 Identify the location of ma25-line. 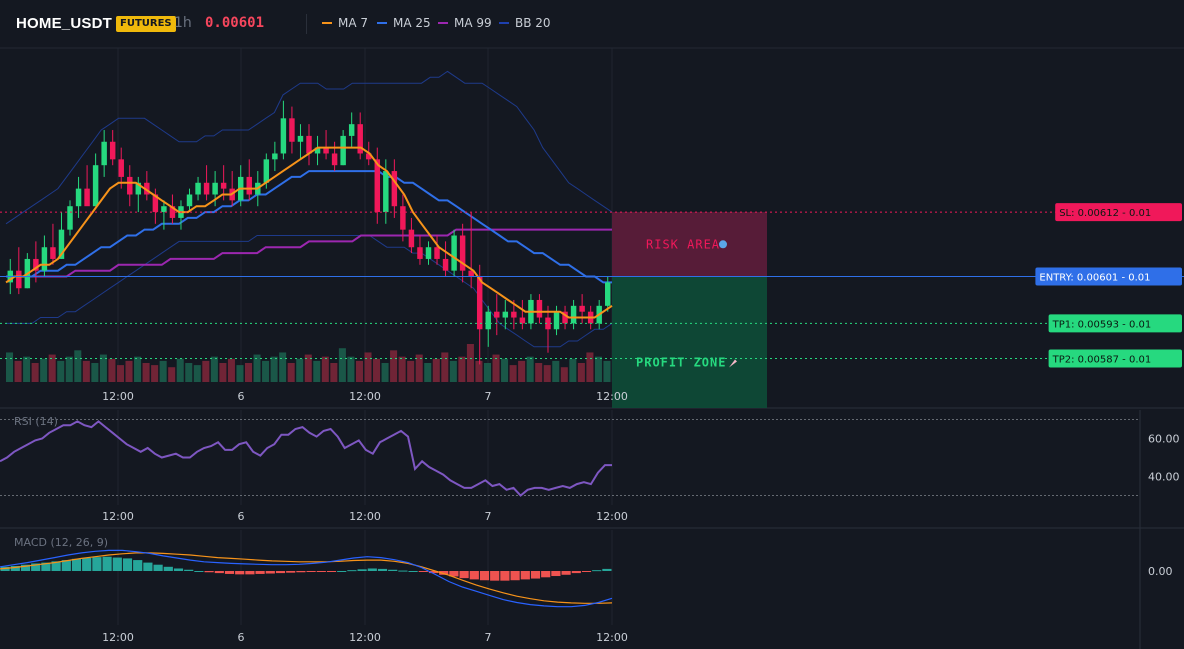
(309, 227).